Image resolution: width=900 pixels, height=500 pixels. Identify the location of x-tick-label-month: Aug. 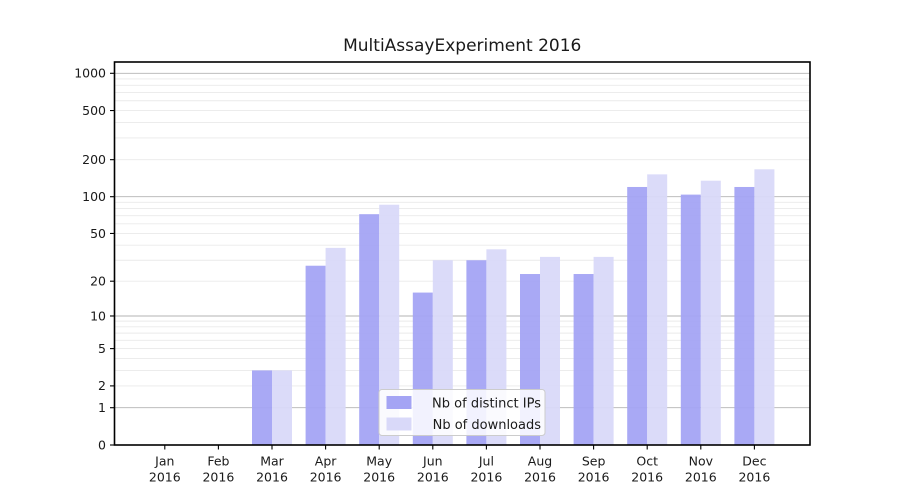
(540, 461).